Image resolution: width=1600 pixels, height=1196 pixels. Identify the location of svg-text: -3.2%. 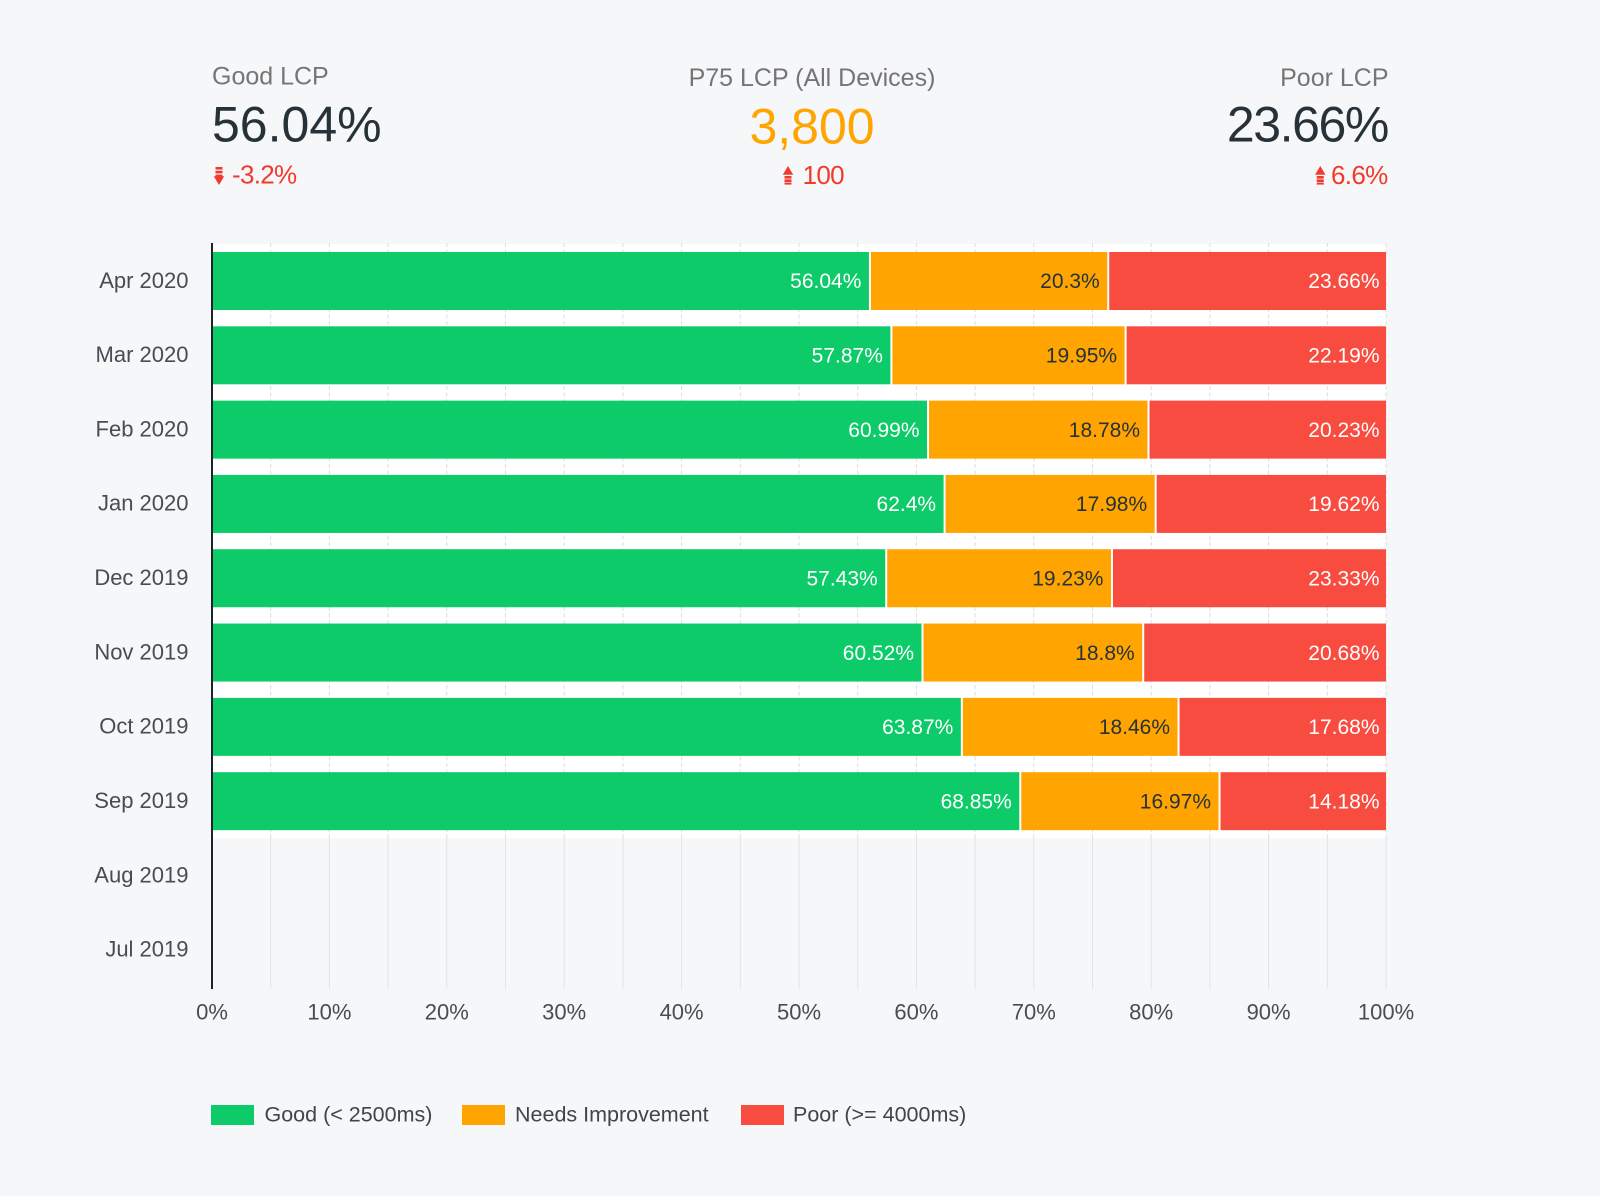
(264, 175).